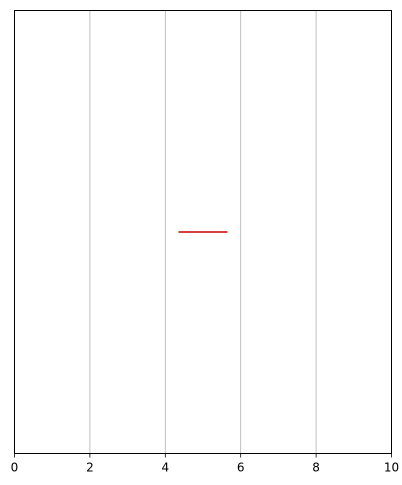 This screenshot has height=485, width=402. I want to click on x-tick-label-4: 4, so click(165, 468).